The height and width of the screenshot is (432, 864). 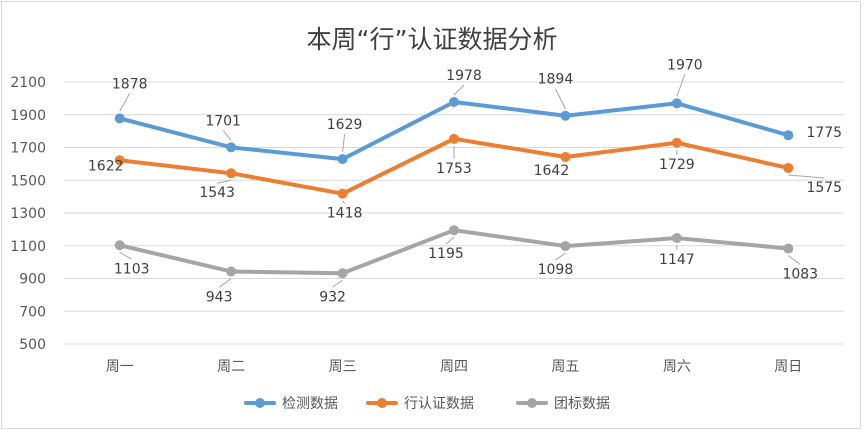 I want to click on data-label: 1775, so click(x=824, y=133).